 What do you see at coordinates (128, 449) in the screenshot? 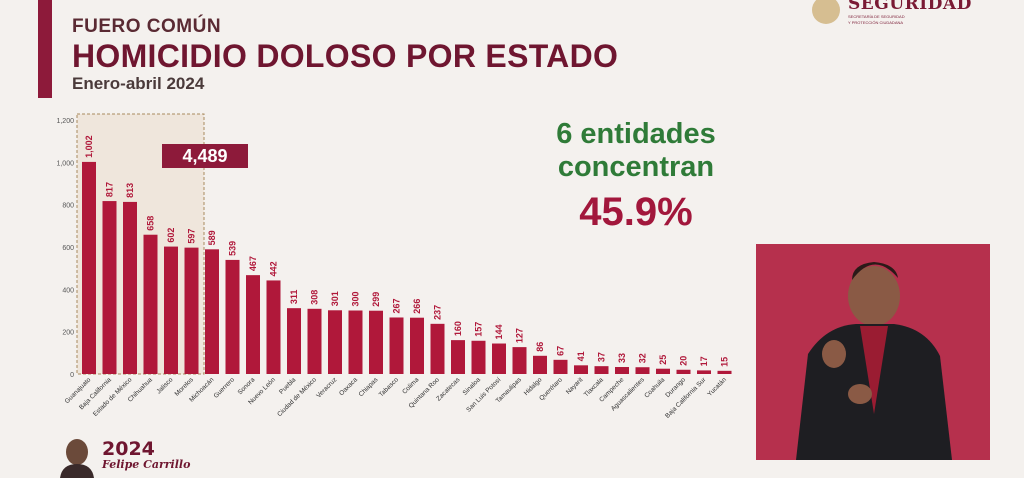
I see `footer-year: 2024` at bounding box center [128, 449].